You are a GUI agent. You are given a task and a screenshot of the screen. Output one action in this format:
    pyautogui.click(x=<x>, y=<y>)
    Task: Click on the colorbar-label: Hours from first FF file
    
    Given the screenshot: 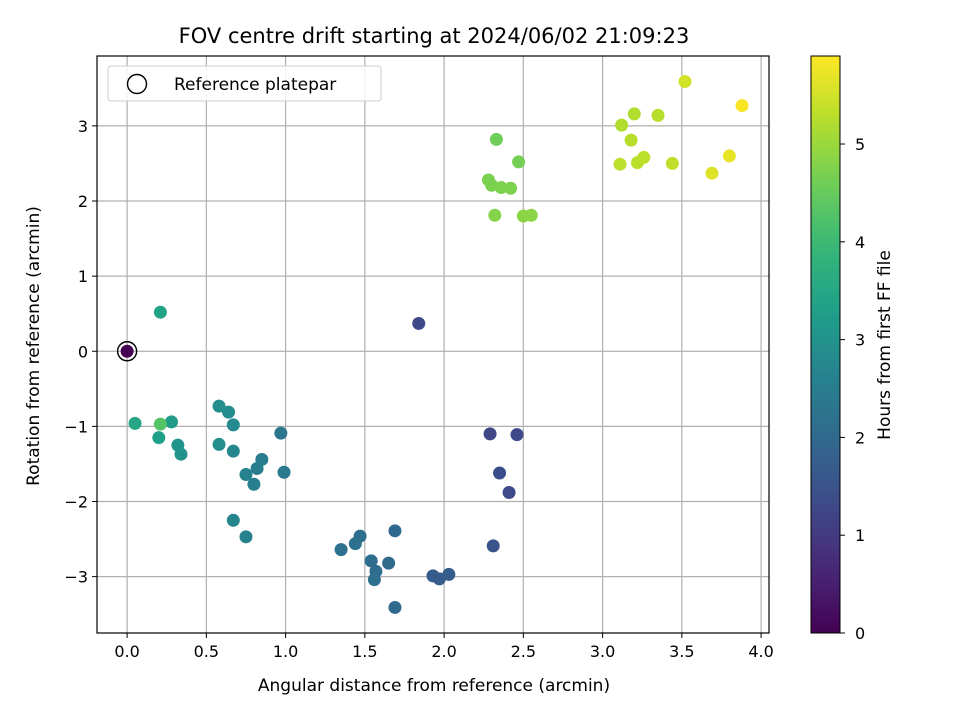 What is the action you would take?
    pyautogui.click(x=885, y=345)
    